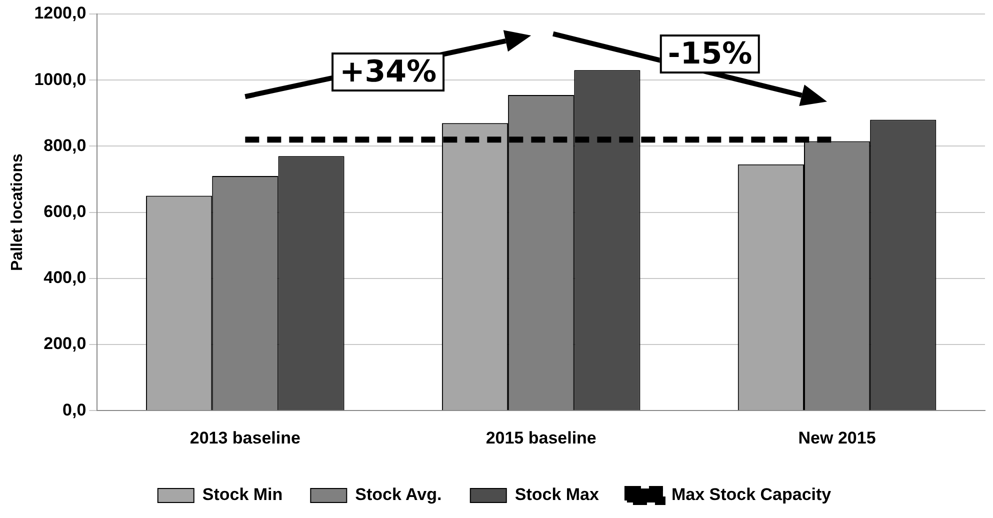  What do you see at coordinates (65, 145) in the screenshot?
I see `y-tick-label: 800,0` at bounding box center [65, 145].